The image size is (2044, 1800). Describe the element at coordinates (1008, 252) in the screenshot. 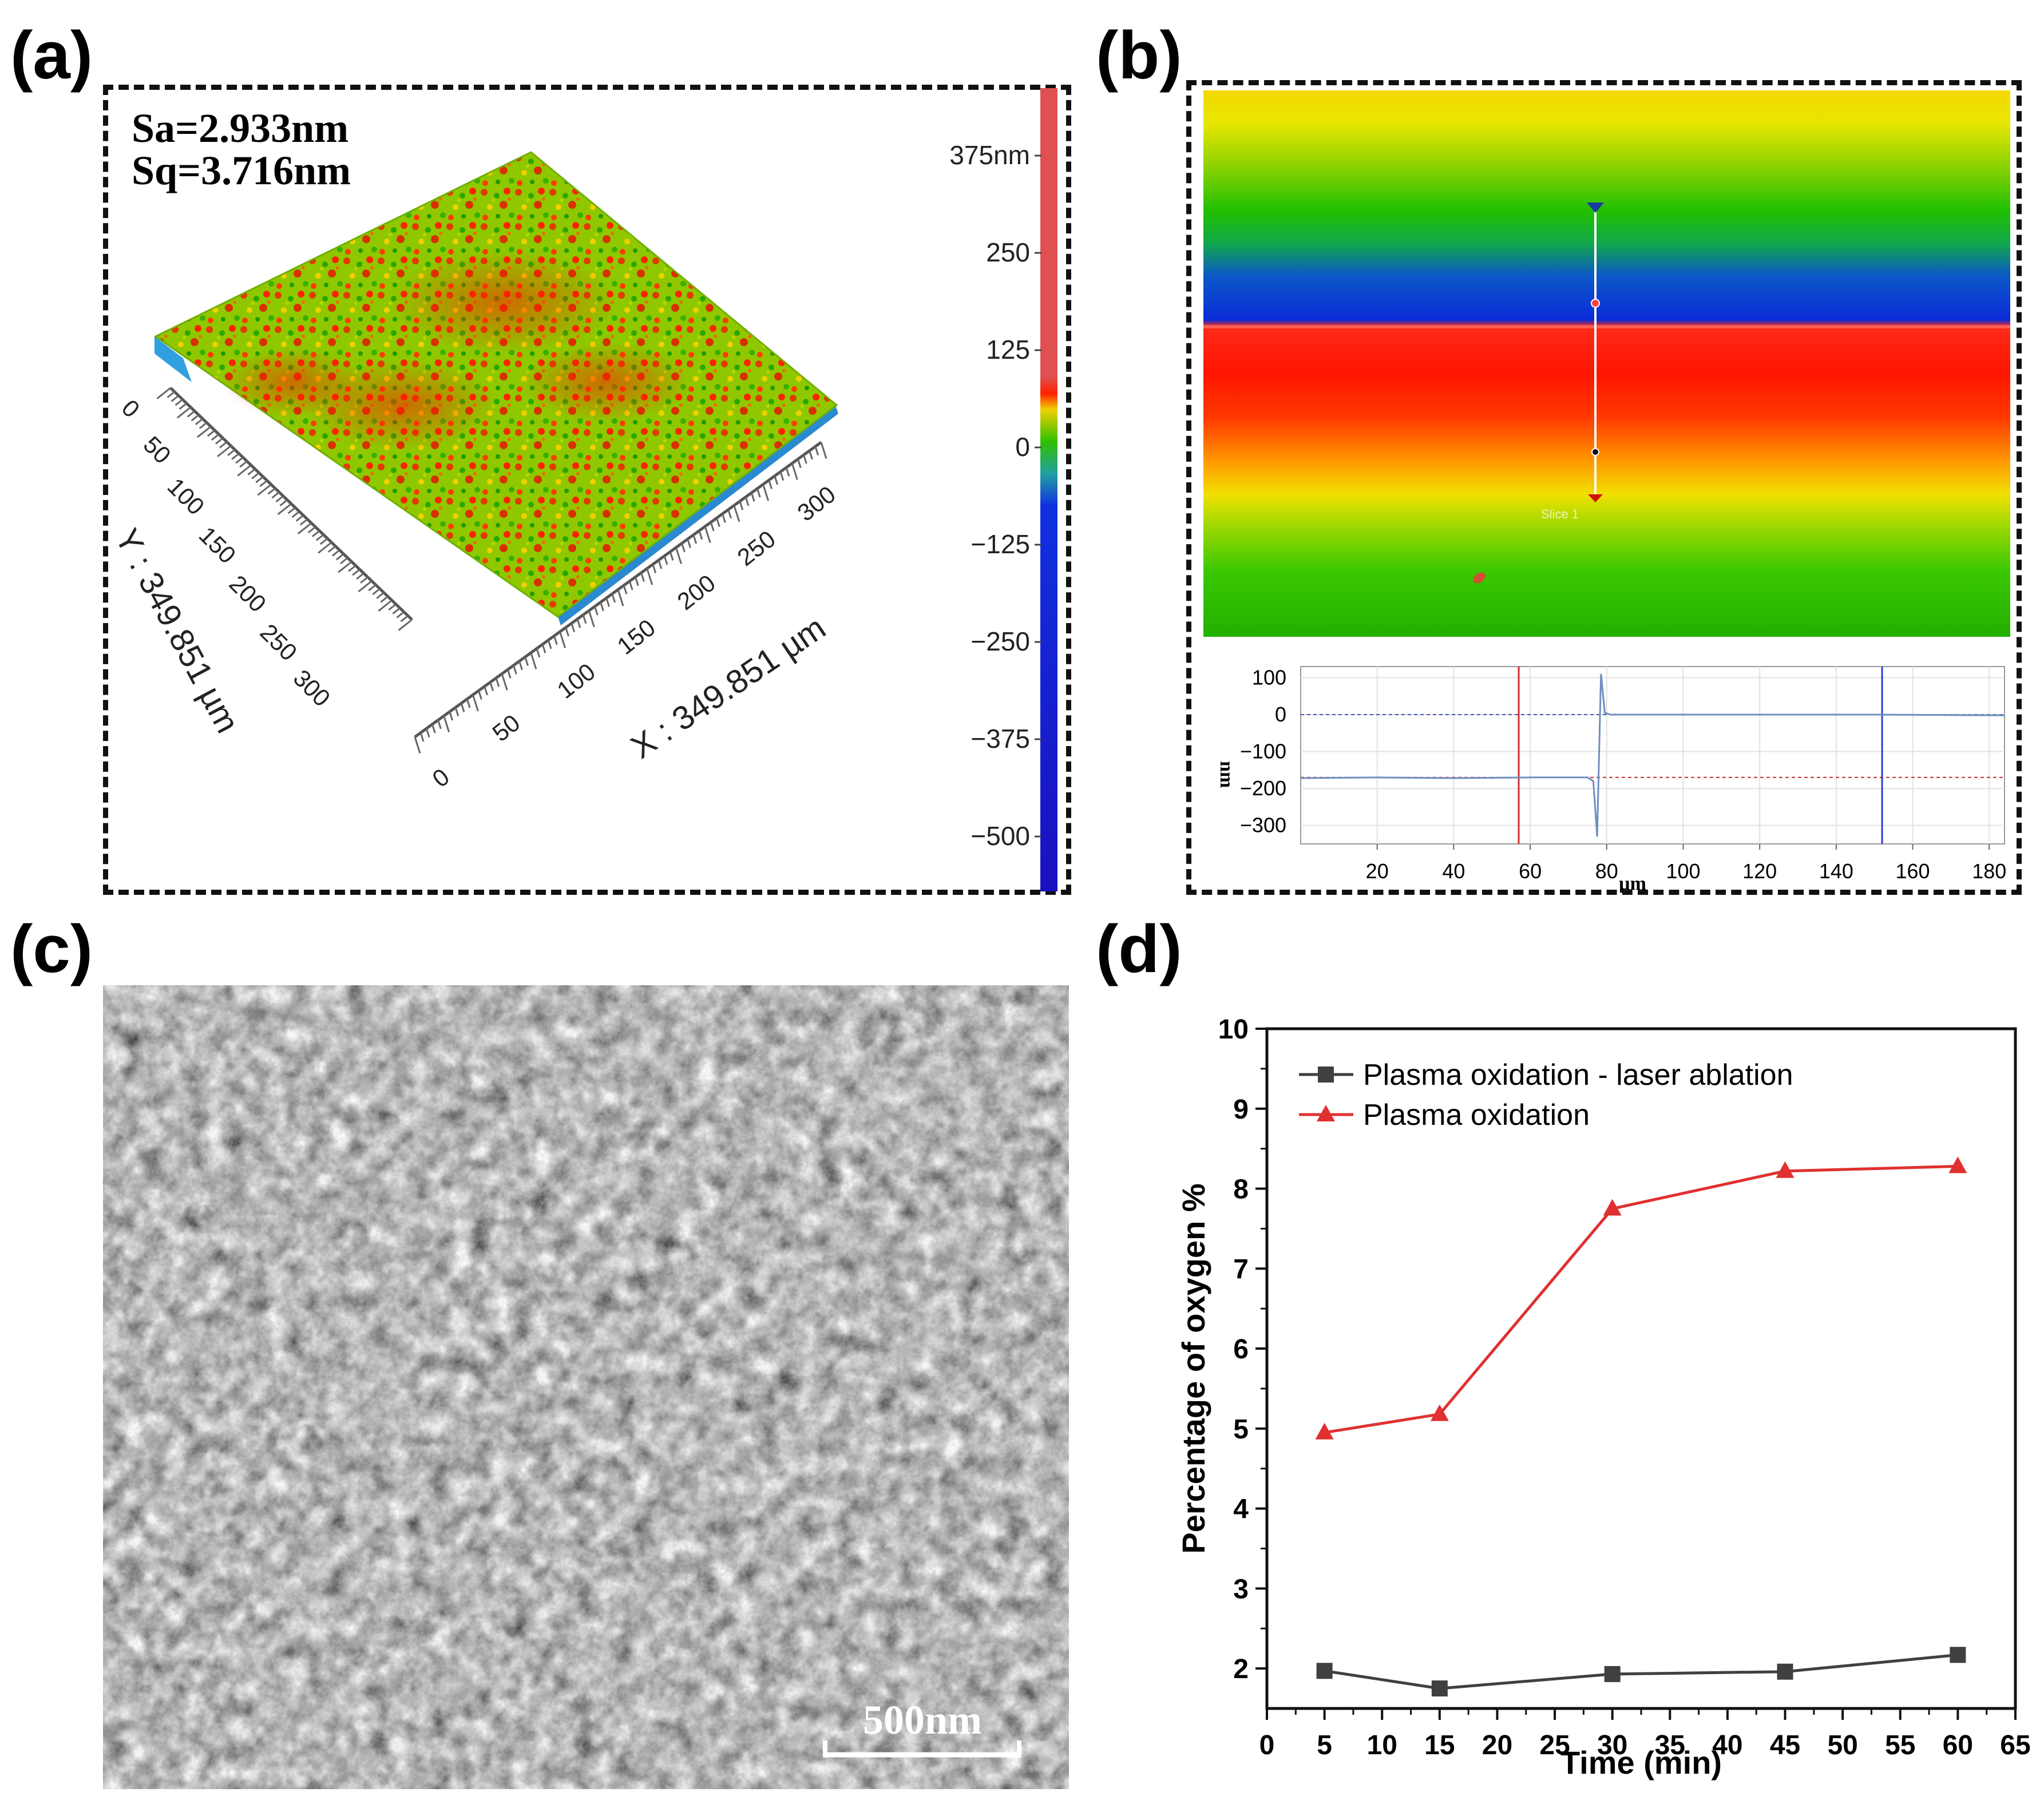

I see `colorbar-tick-label: 250` at that location.